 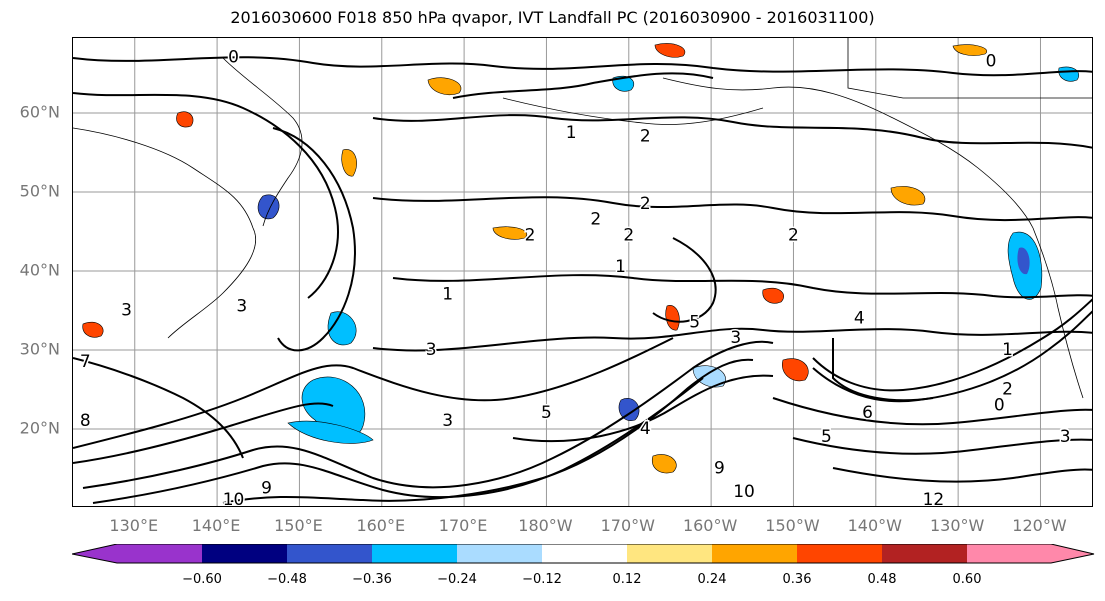 What do you see at coordinates (874, 525) in the screenshot?
I see `longitude-label: 140°W` at bounding box center [874, 525].